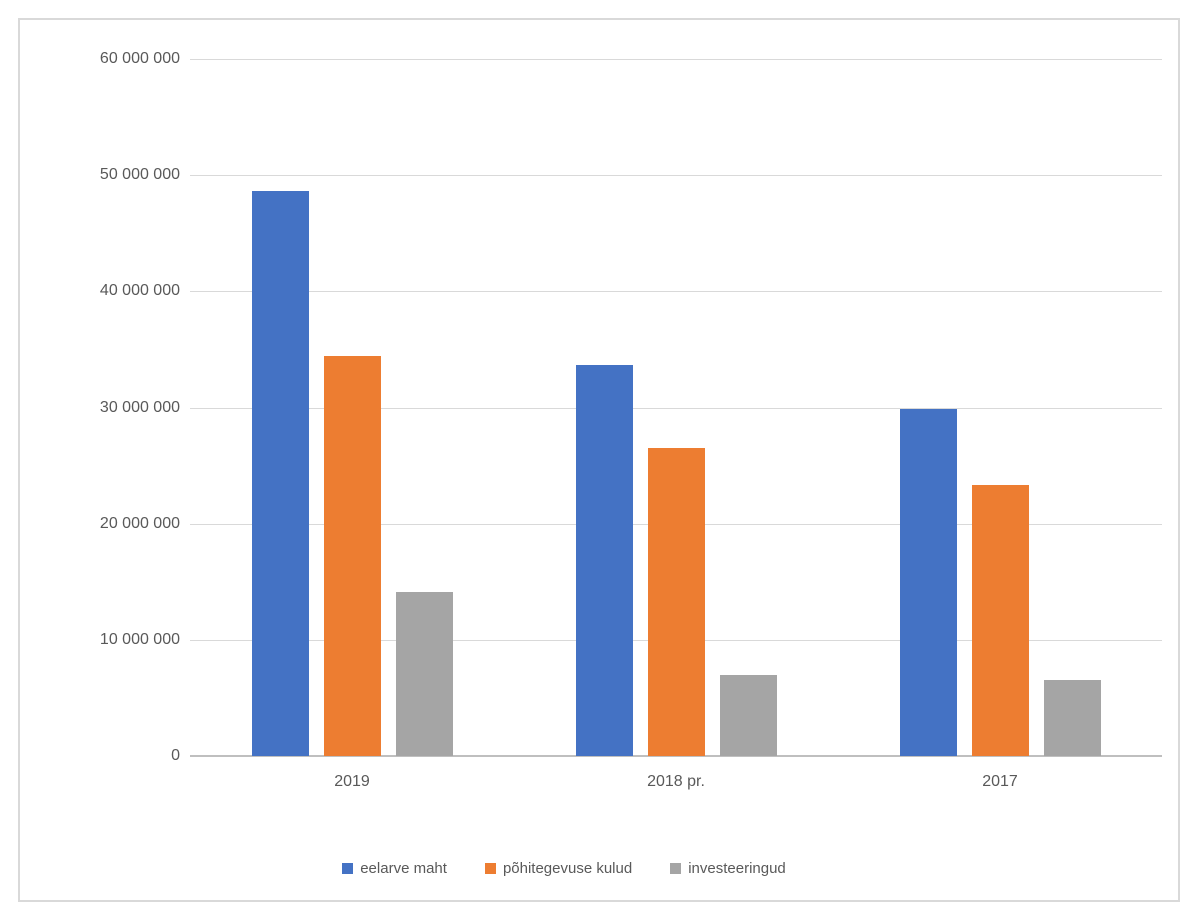 The image size is (1200, 920). What do you see at coordinates (604, 560) in the screenshot?
I see `bar-eelarve-maht-2018-pr` at bounding box center [604, 560].